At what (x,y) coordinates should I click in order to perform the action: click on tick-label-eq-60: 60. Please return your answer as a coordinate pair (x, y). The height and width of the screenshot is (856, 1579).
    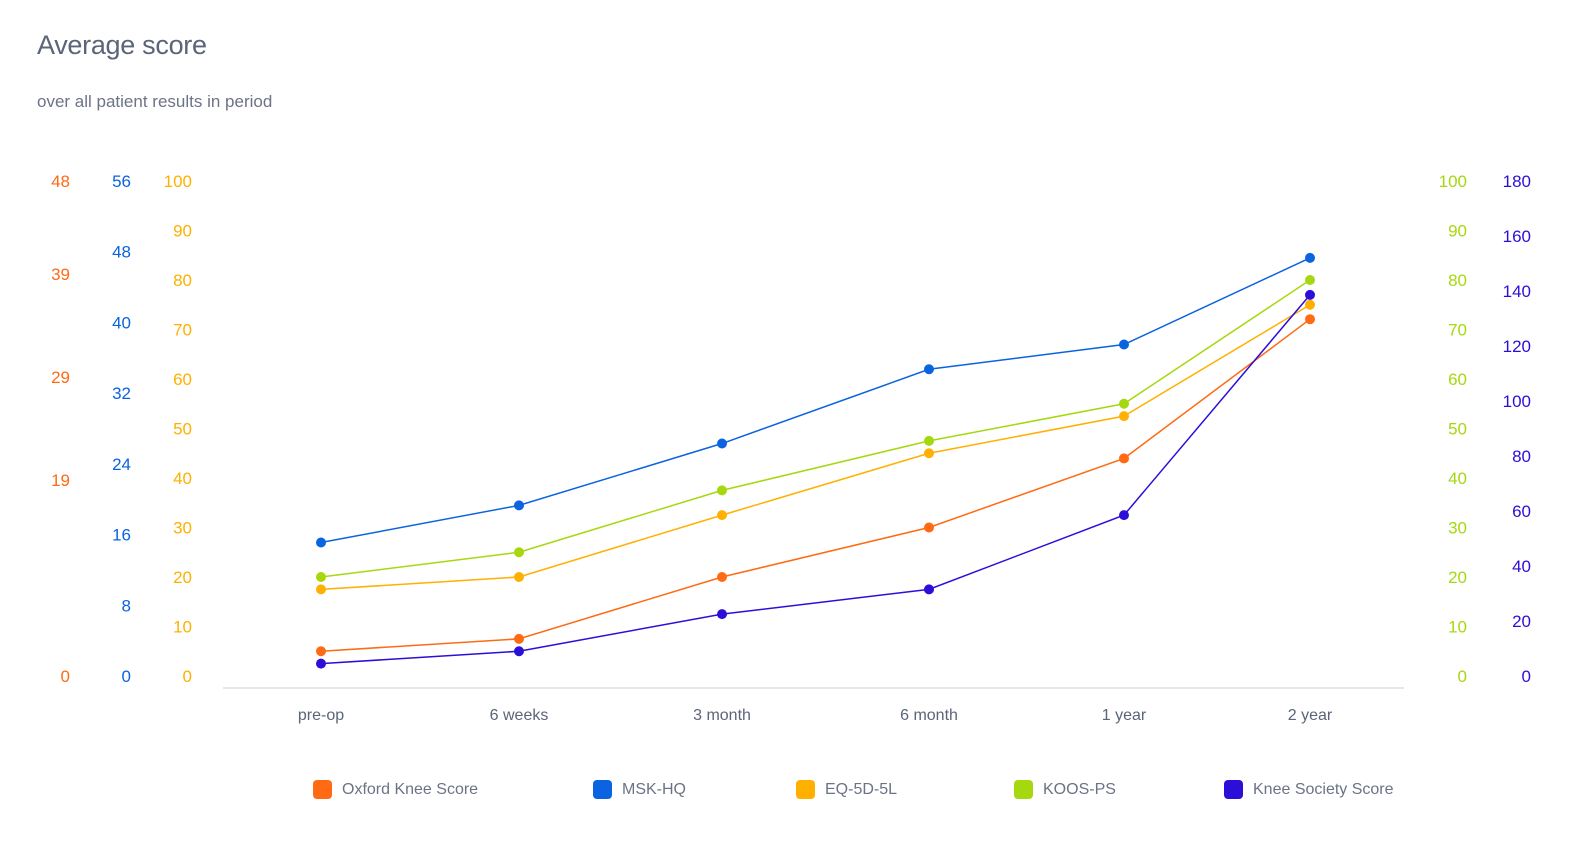
    Looking at the image, I should click on (182, 379).